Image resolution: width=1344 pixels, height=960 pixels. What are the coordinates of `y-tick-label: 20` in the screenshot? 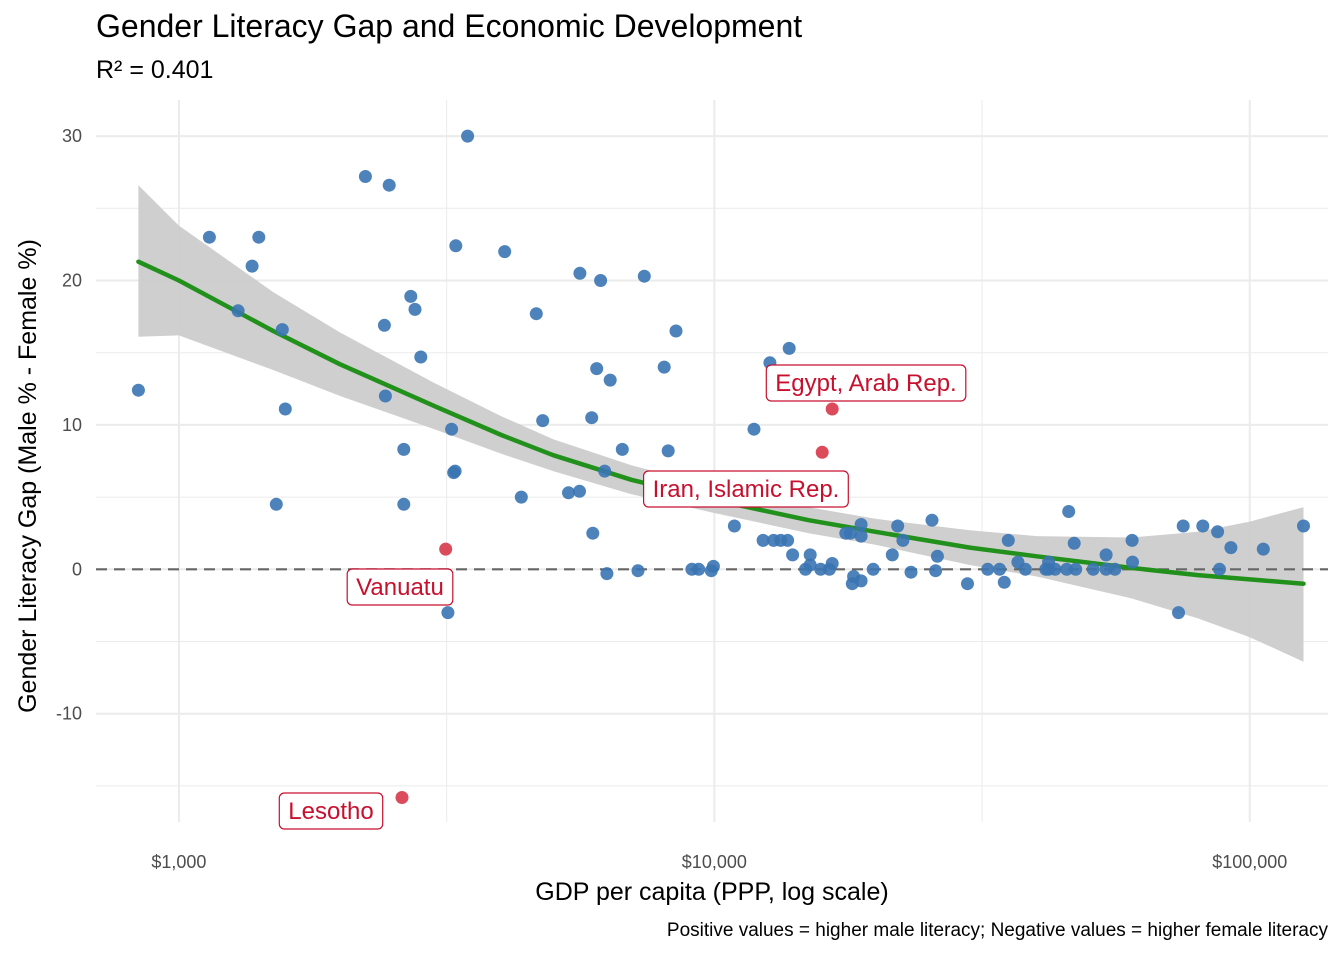 It's located at (72, 281).